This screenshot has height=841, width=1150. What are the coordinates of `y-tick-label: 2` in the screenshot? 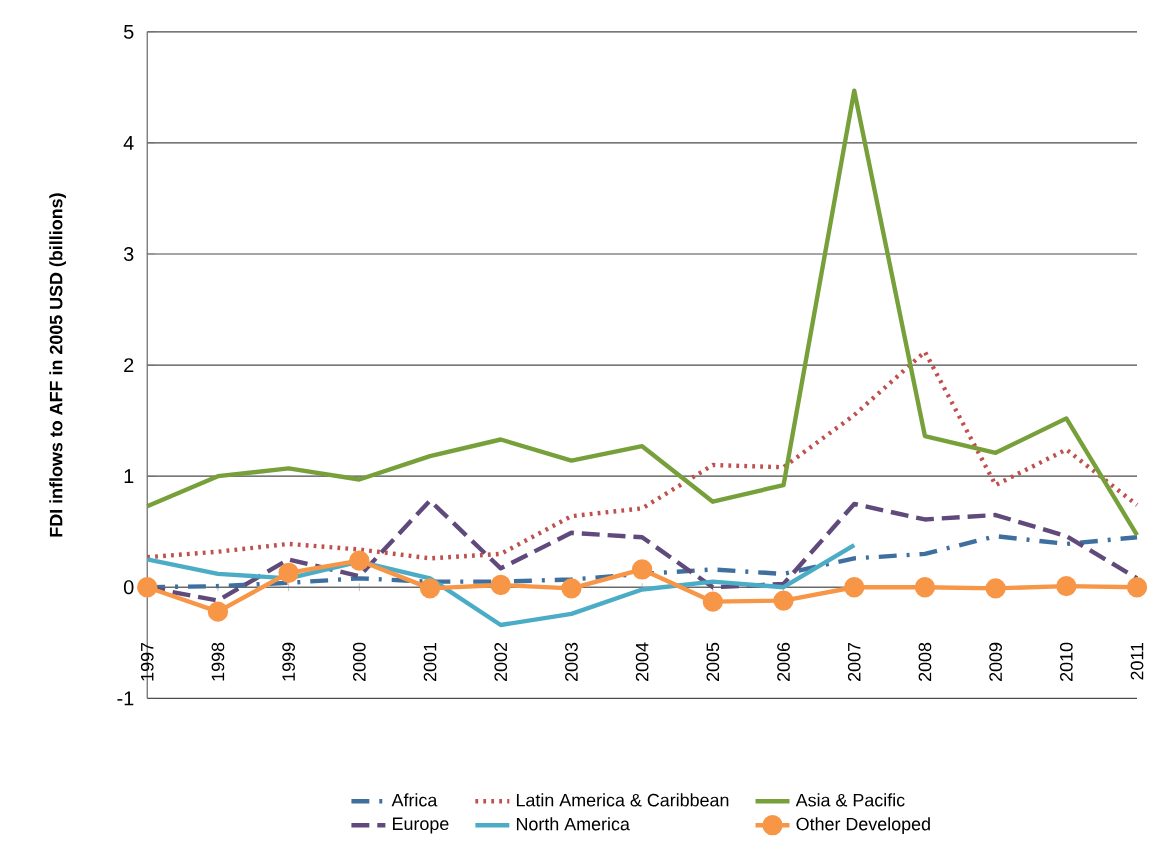 It's located at (129, 365).